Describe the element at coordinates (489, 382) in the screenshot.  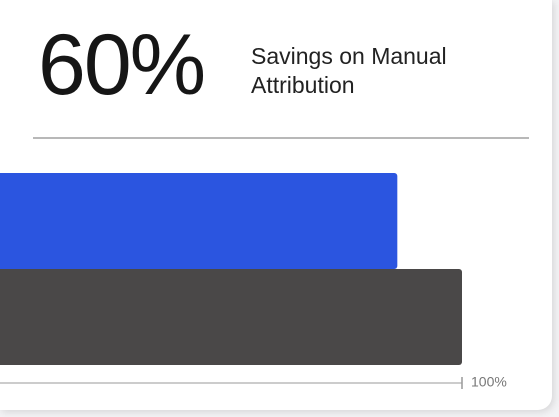
I see `x-tick-label: 100%` at that location.